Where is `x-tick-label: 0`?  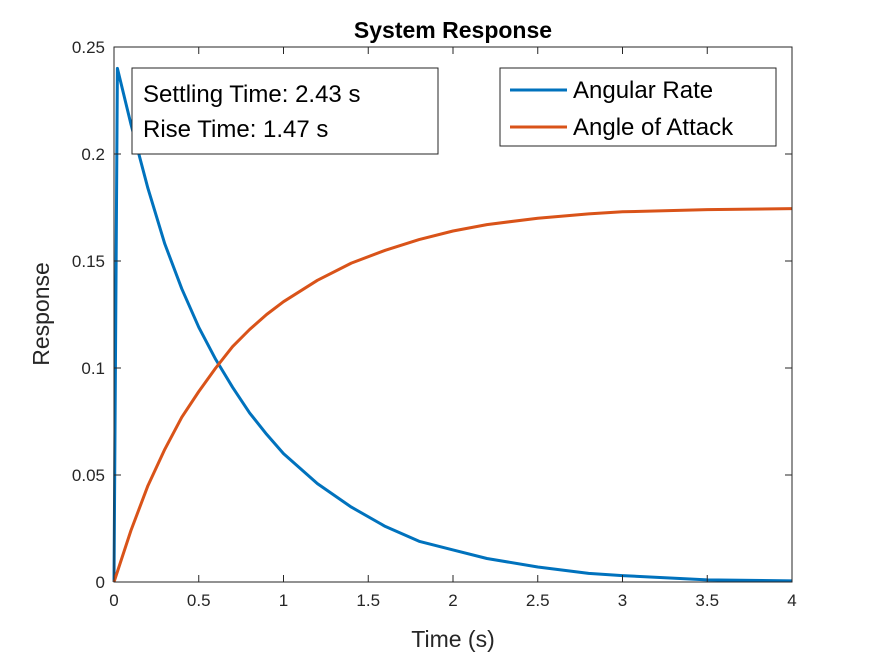
x-tick-label: 0 is located at coordinates (113, 600).